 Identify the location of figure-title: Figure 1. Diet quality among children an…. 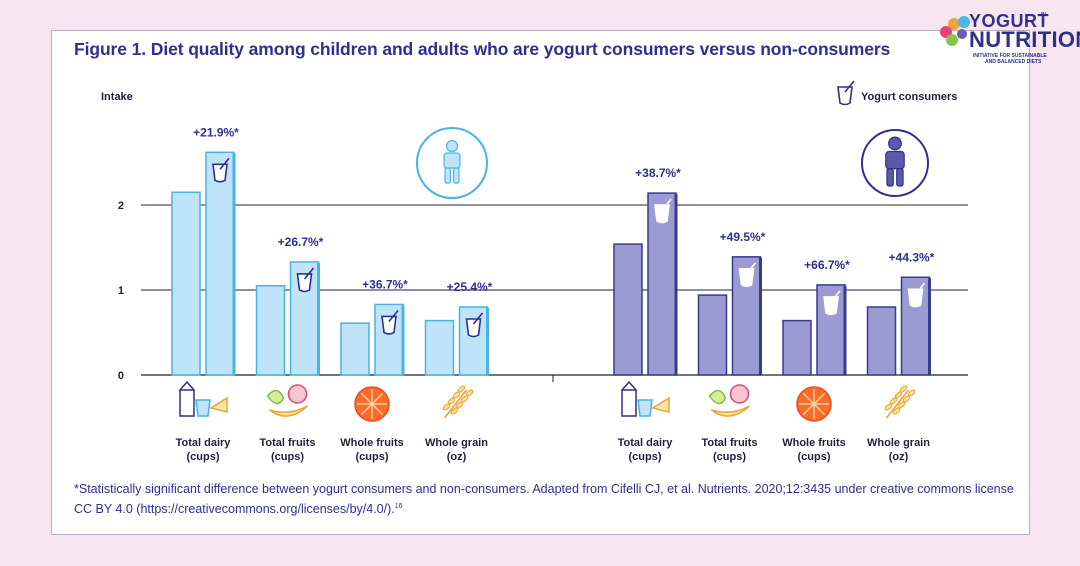
(482, 49).